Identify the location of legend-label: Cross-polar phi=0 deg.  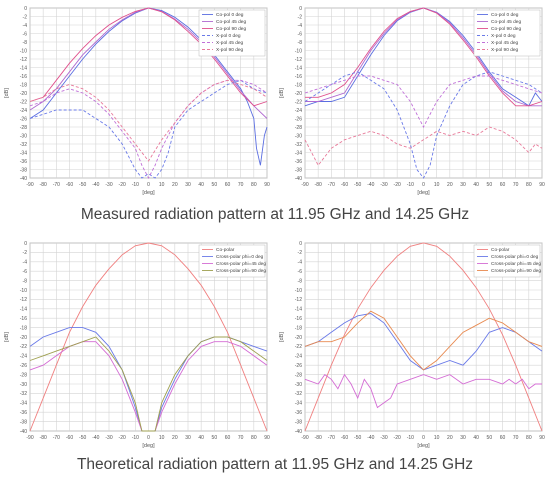
(240, 257).